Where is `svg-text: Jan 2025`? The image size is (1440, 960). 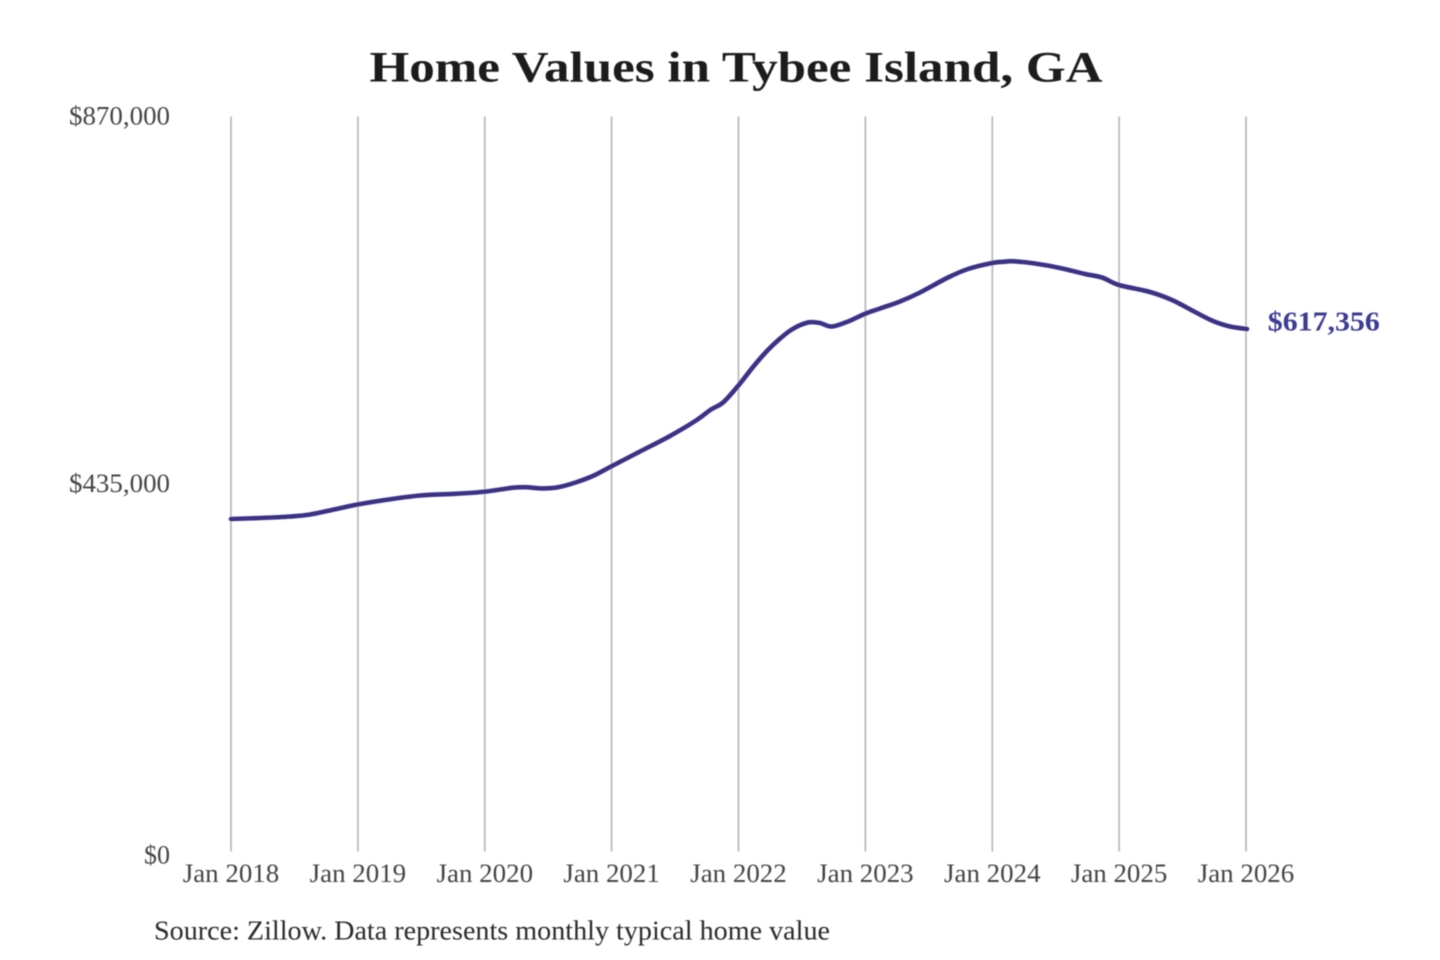
svg-text: Jan 2025 is located at coordinates (1119, 873).